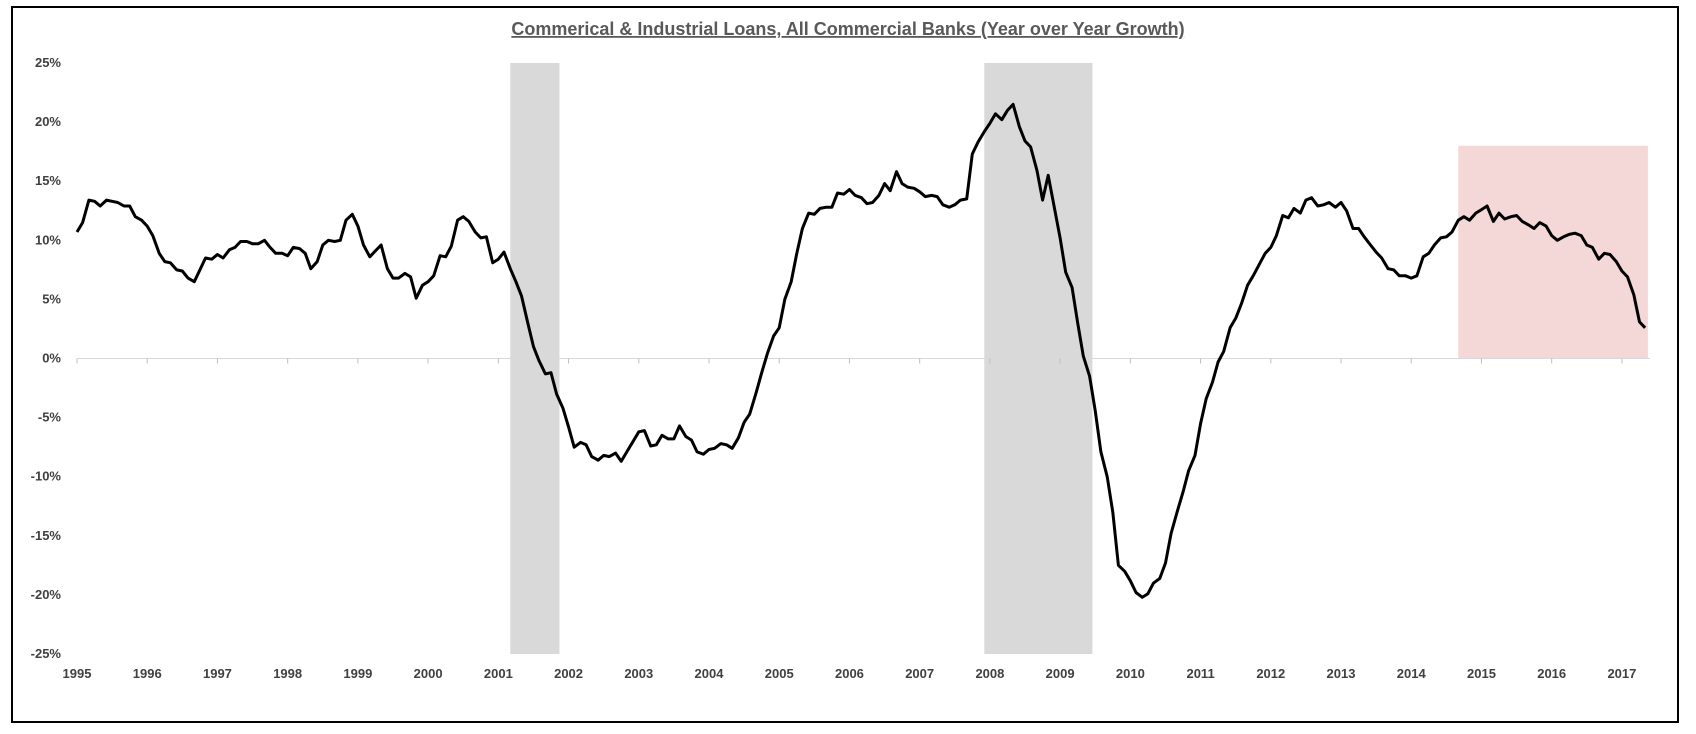 The width and height of the screenshot is (1696, 734). What do you see at coordinates (46, 594) in the screenshot?
I see `y-tick-label: -20%` at bounding box center [46, 594].